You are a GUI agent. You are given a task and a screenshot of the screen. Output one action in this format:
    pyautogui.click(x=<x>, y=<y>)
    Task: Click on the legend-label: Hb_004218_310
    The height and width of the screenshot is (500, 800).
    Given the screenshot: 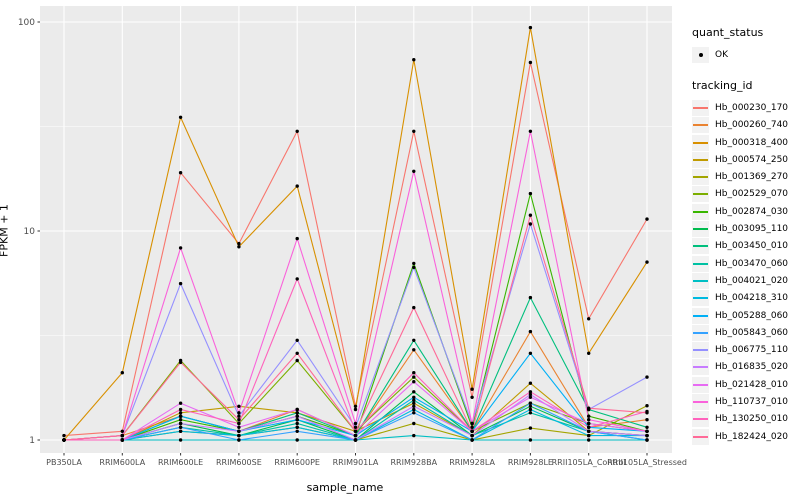 What is the action you would take?
    pyautogui.click(x=752, y=298)
    